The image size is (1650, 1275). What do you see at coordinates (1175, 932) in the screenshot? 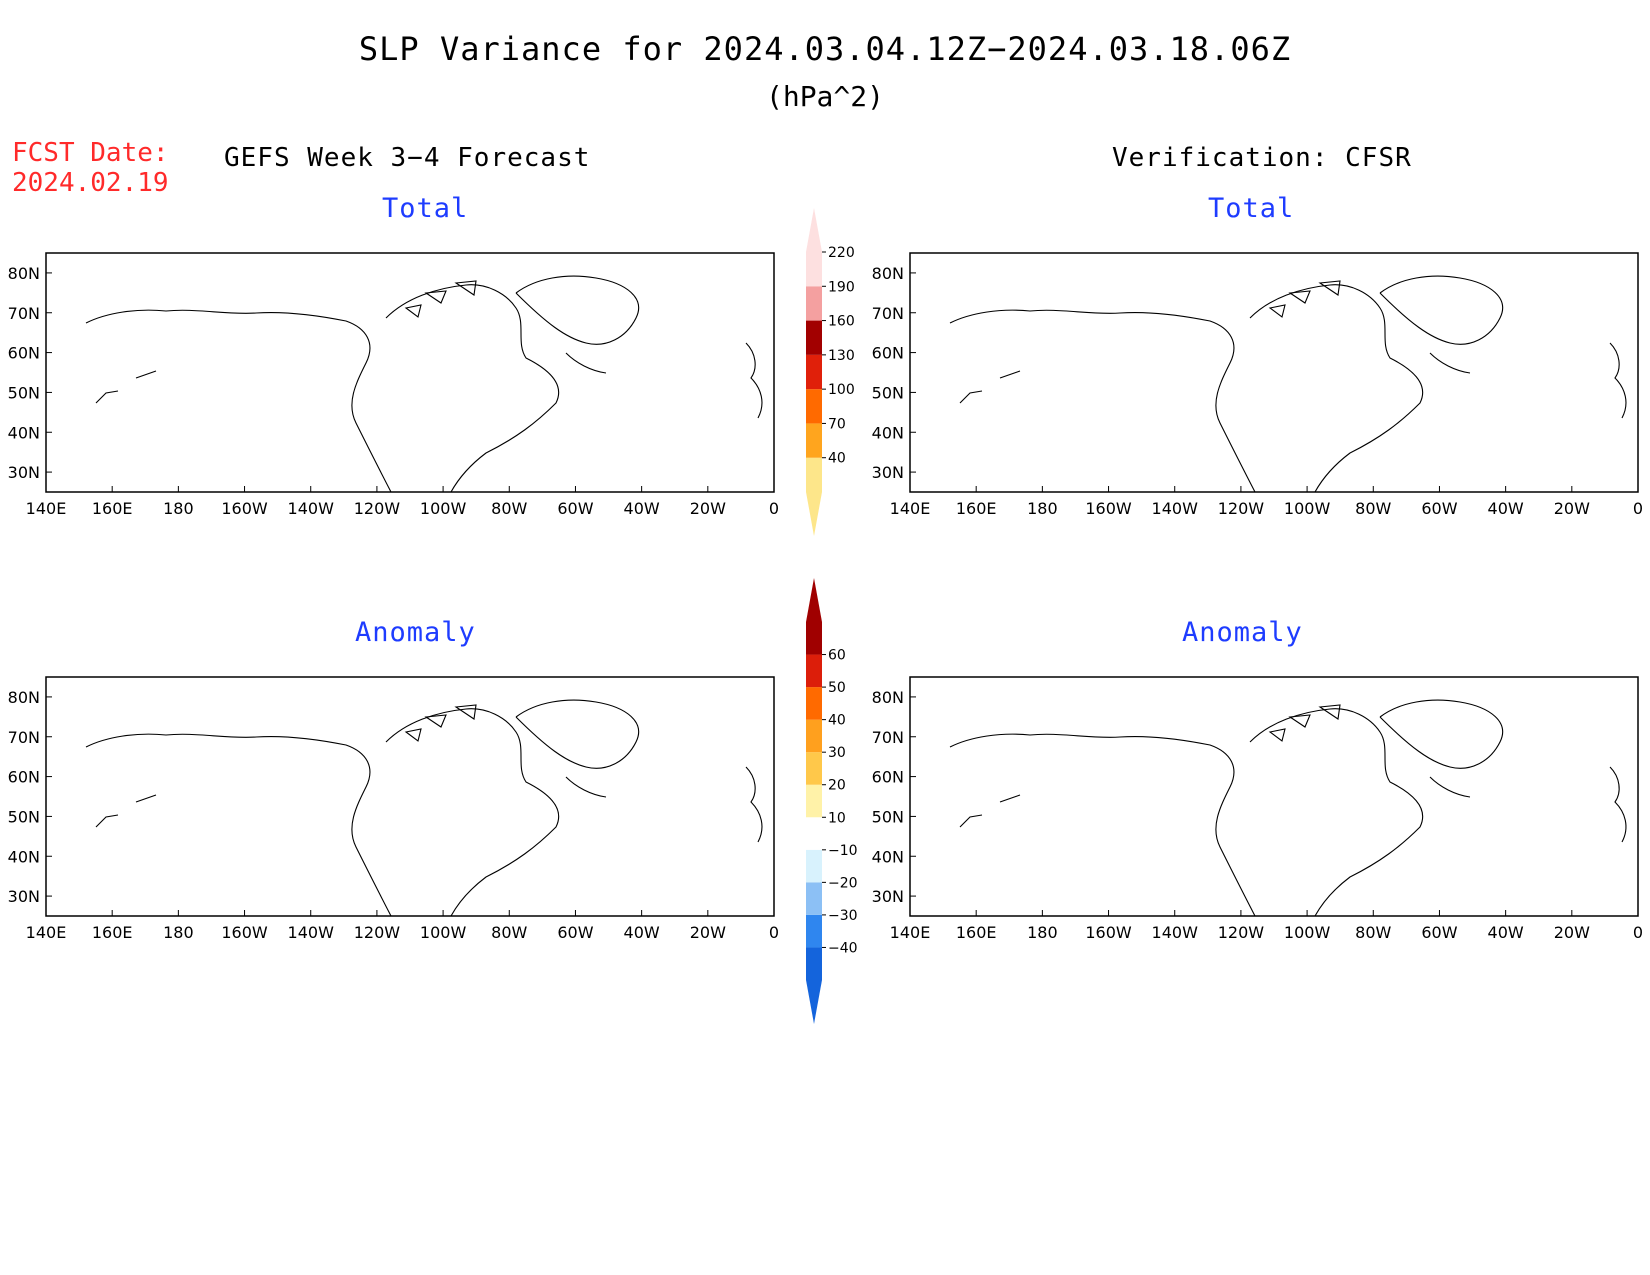
I see `cfsr-anomaly-lon-tick-label: 140W` at bounding box center [1175, 932].